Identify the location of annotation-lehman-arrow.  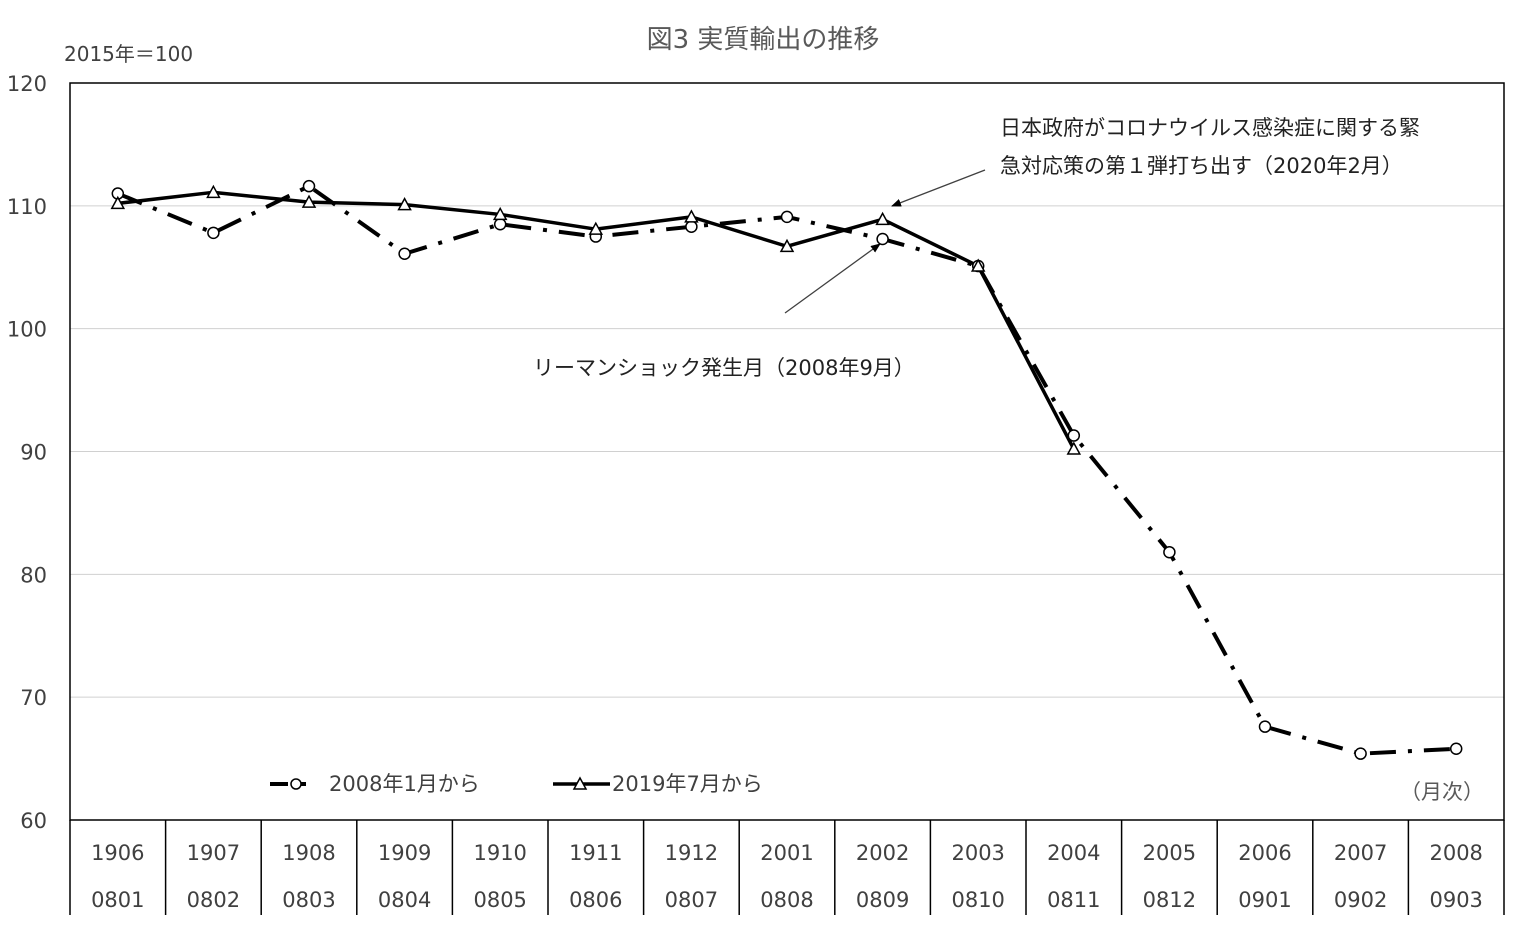
(832, 278).